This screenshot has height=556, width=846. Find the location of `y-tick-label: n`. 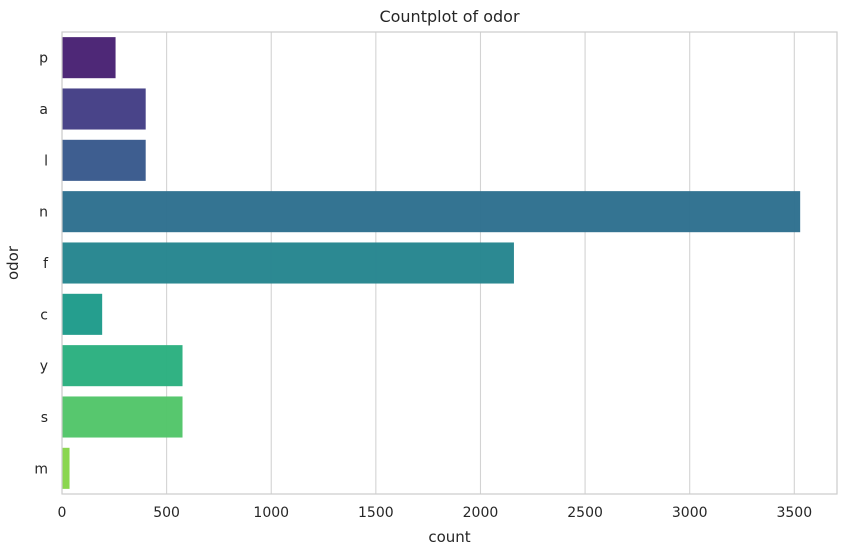

y-tick-label: n is located at coordinates (43, 213).